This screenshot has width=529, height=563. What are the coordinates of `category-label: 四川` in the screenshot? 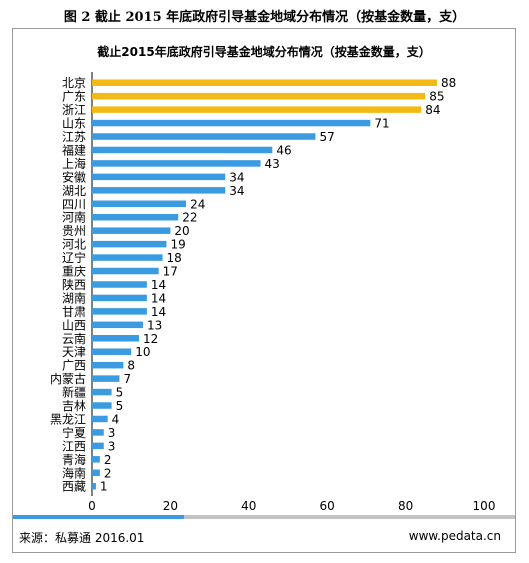 It's located at (74, 204).